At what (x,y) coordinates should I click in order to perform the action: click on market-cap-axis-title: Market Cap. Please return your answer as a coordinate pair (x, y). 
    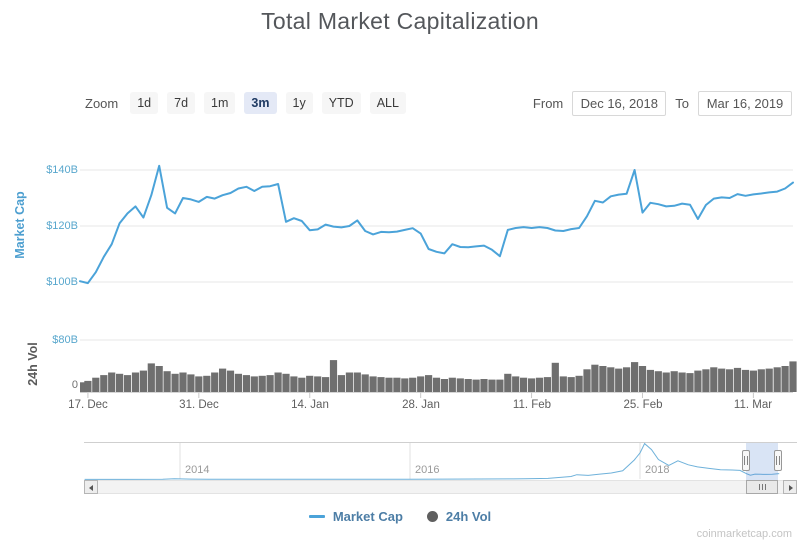
    Looking at the image, I should click on (20, 225).